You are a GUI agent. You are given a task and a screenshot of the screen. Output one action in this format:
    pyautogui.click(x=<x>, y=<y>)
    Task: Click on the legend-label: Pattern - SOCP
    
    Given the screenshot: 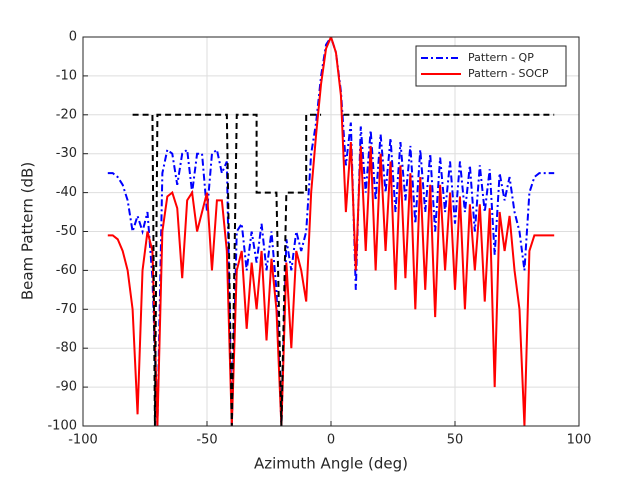 What is the action you would take?
    pyautogui.click(x=508, y=73)
    